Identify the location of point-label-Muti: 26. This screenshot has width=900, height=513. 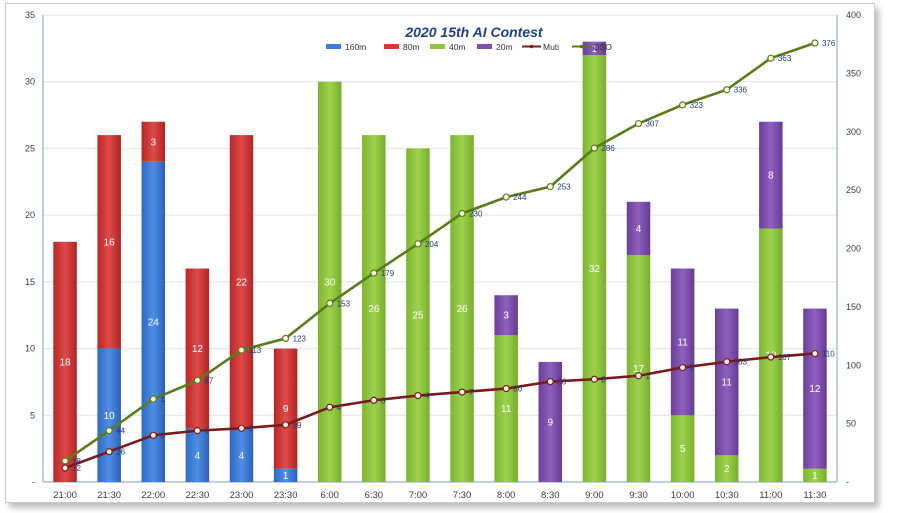
(120, 452).